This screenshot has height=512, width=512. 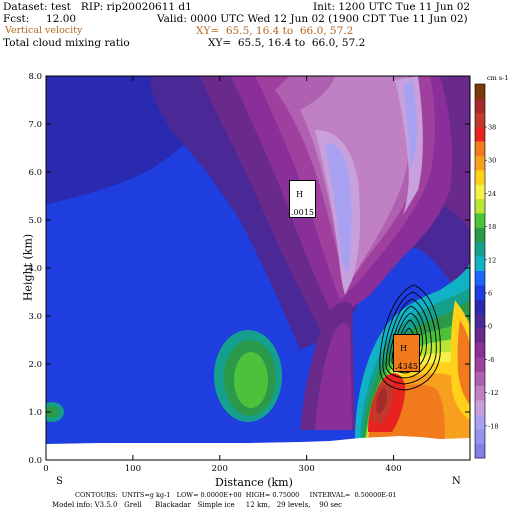 What do you see at coordinates (498, 78) in the screenshot?
I see `colorbar-unit: cm s-1` at bounding box center [498, 78].